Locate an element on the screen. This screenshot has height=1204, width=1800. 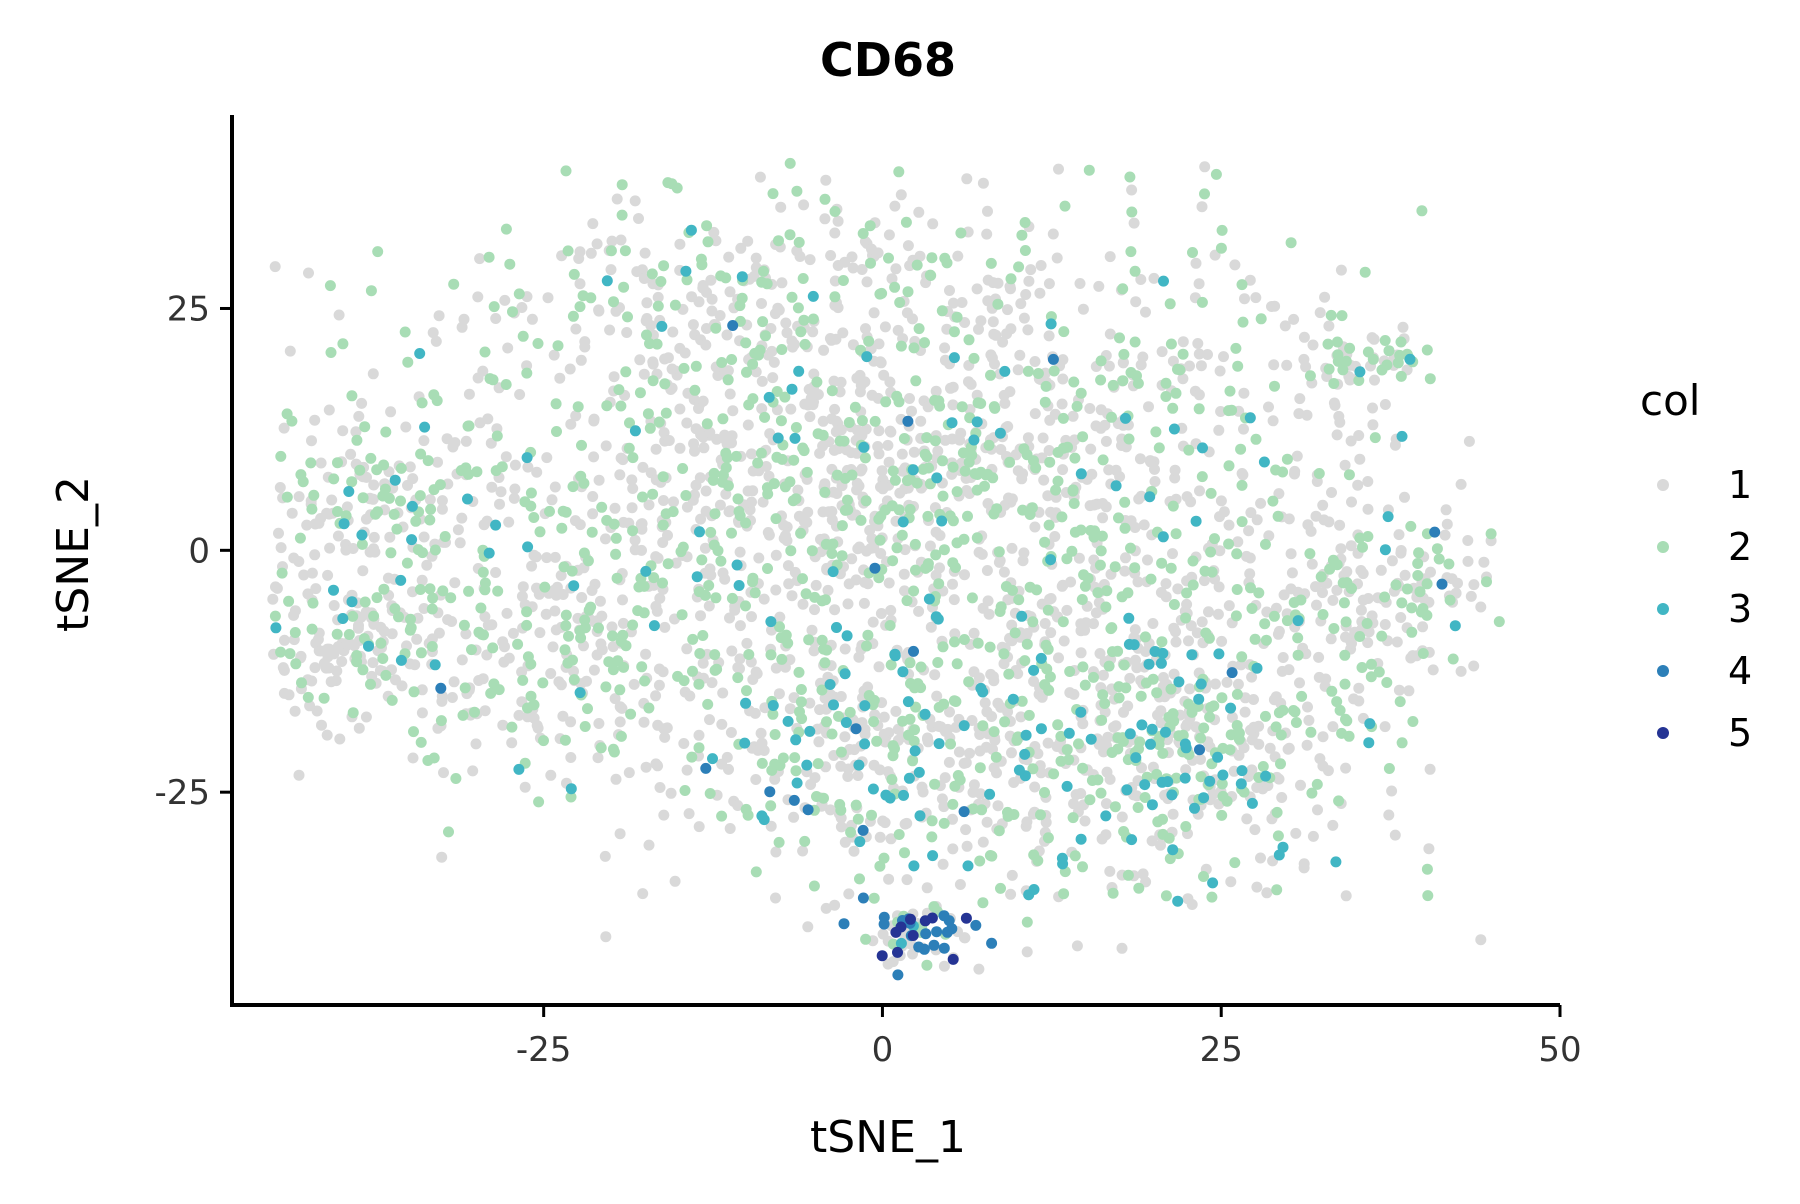
y-axis-label: tSNE_2 is located at coordinates (73, 554).